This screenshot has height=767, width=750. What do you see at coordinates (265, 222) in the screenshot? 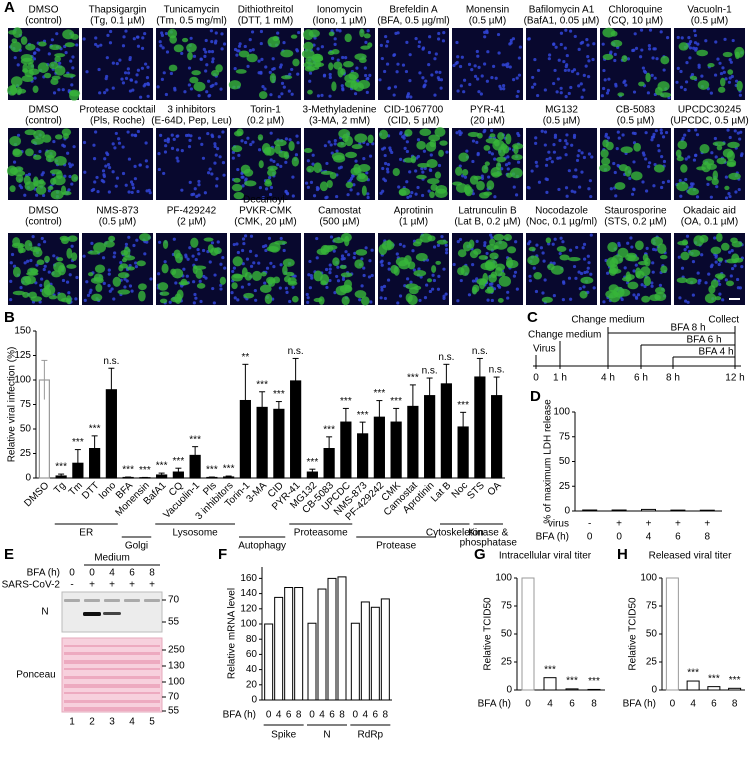
I see `image-label: (CMK, 20 µM)` at bounding box center [265, 222].